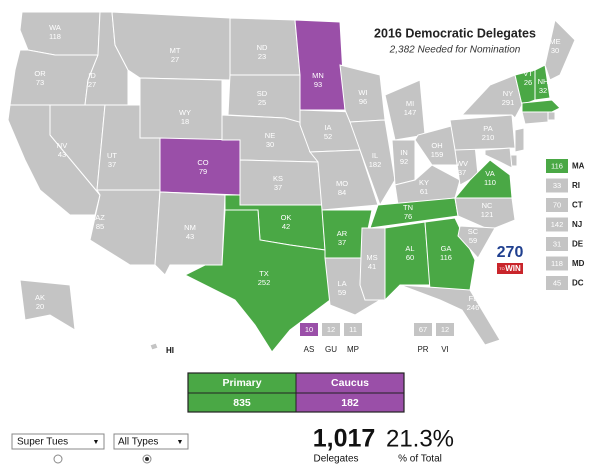 The width and height of the screenshot is (590, 464). I want to click on territory-delegates: 67, so click(423, 329).